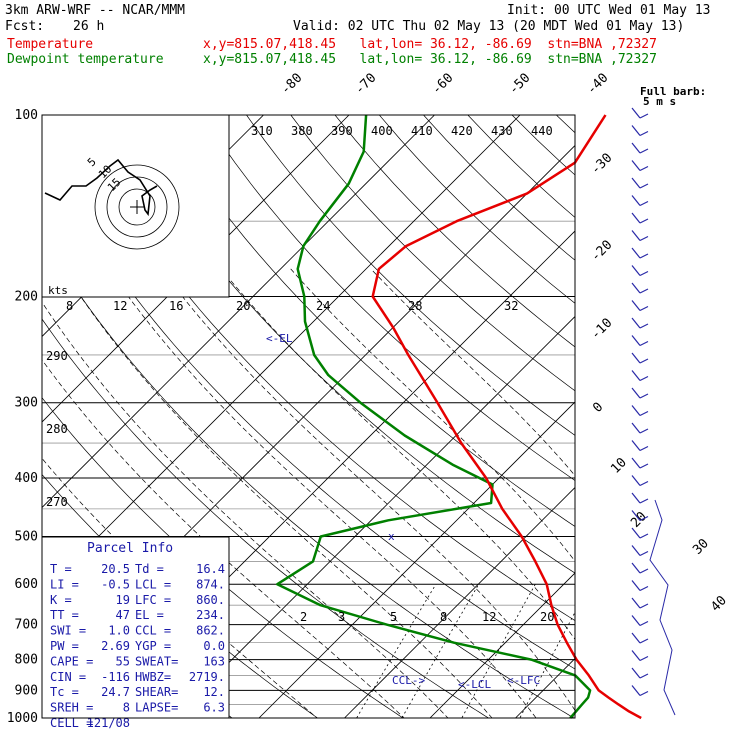  Describe the element at coordinates (519, 84) in the screenshot. I see `temperature-tick-label: -50` at that location.